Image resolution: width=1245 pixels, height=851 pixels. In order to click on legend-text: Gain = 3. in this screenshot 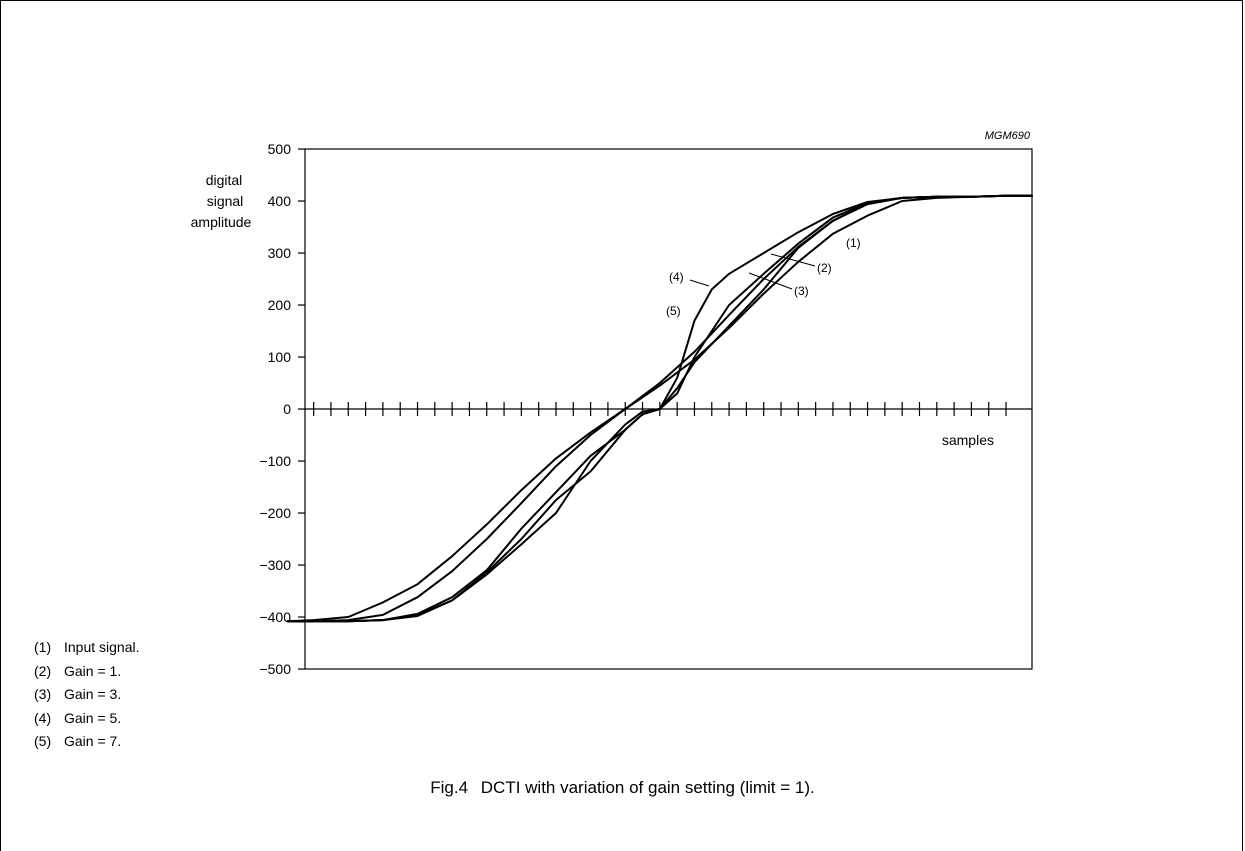, I will do `click(93, 694)`.